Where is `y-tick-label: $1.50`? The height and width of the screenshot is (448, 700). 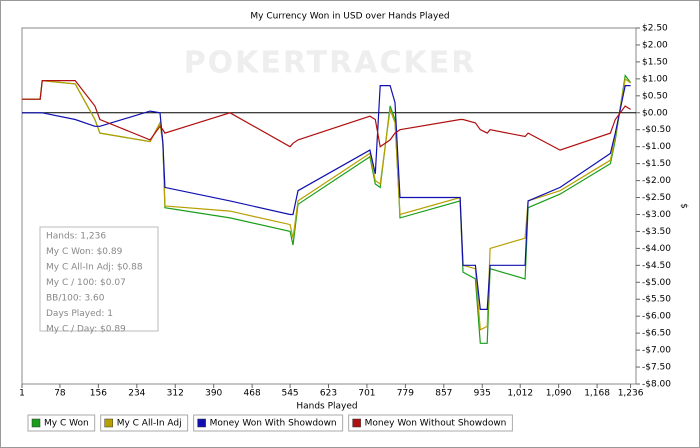 y-tick-label: $1.50 is located at coordinates (655, 62).